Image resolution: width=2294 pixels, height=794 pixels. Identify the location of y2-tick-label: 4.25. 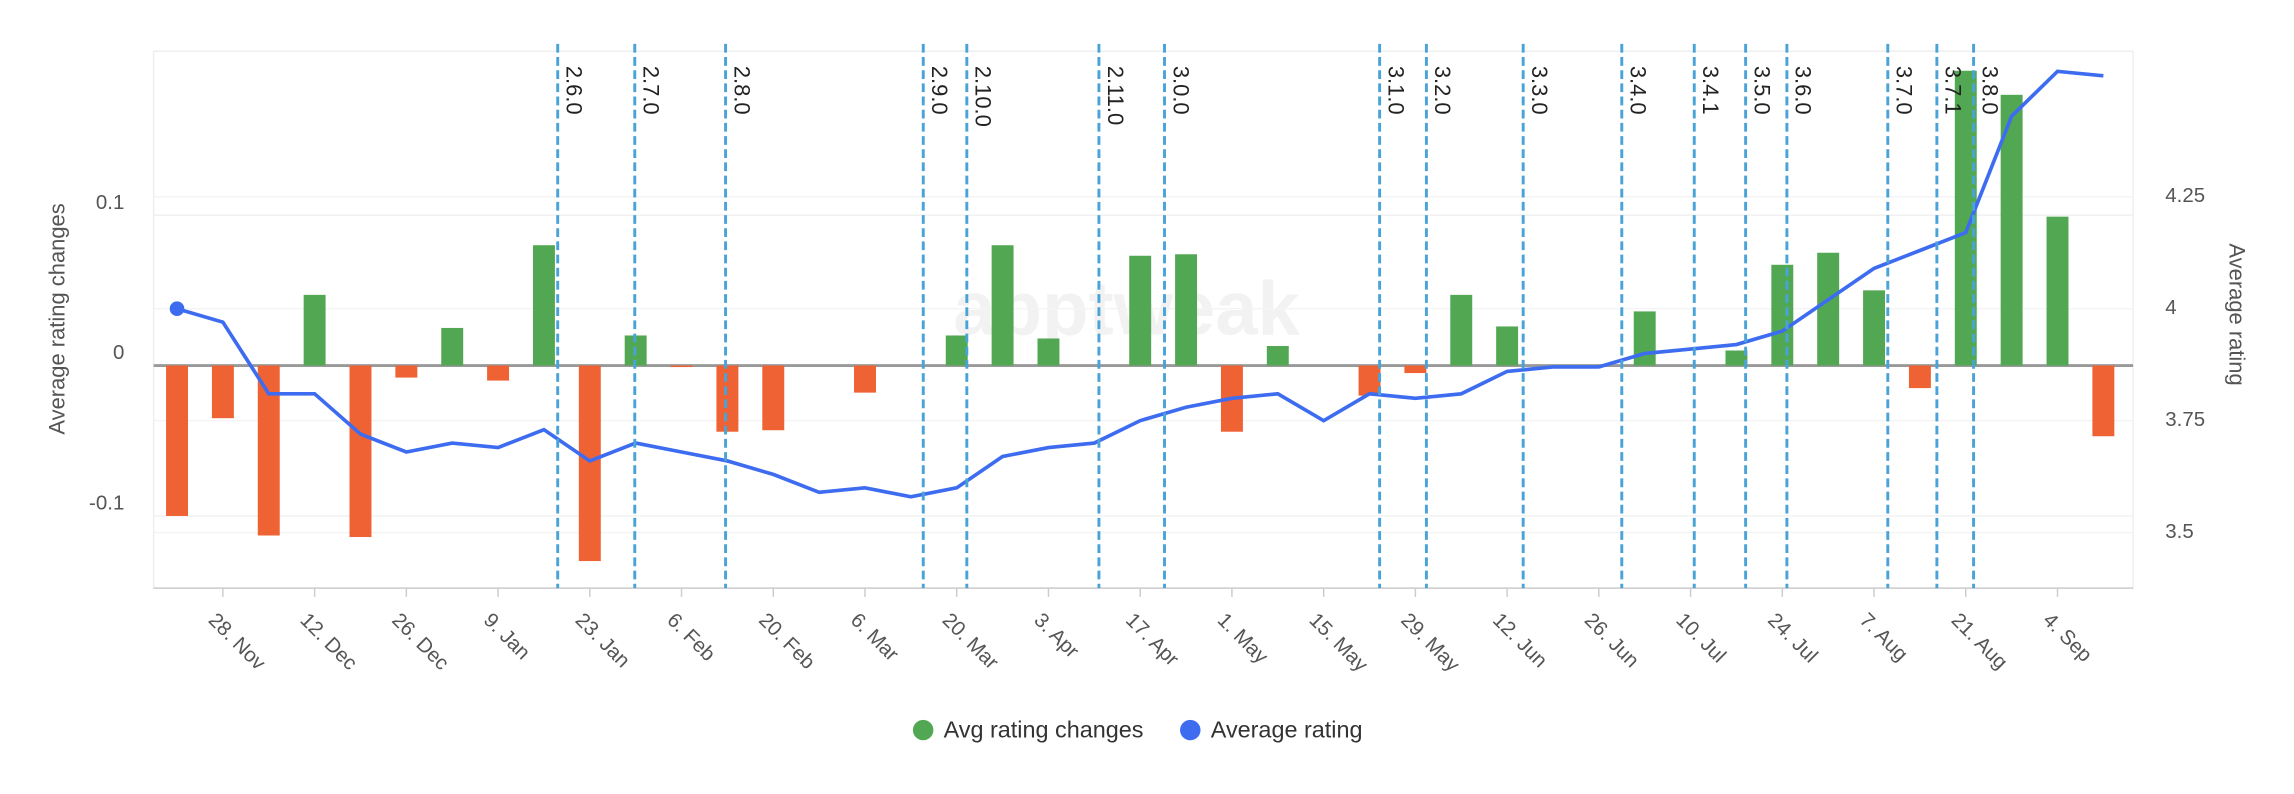
(2185, 195).